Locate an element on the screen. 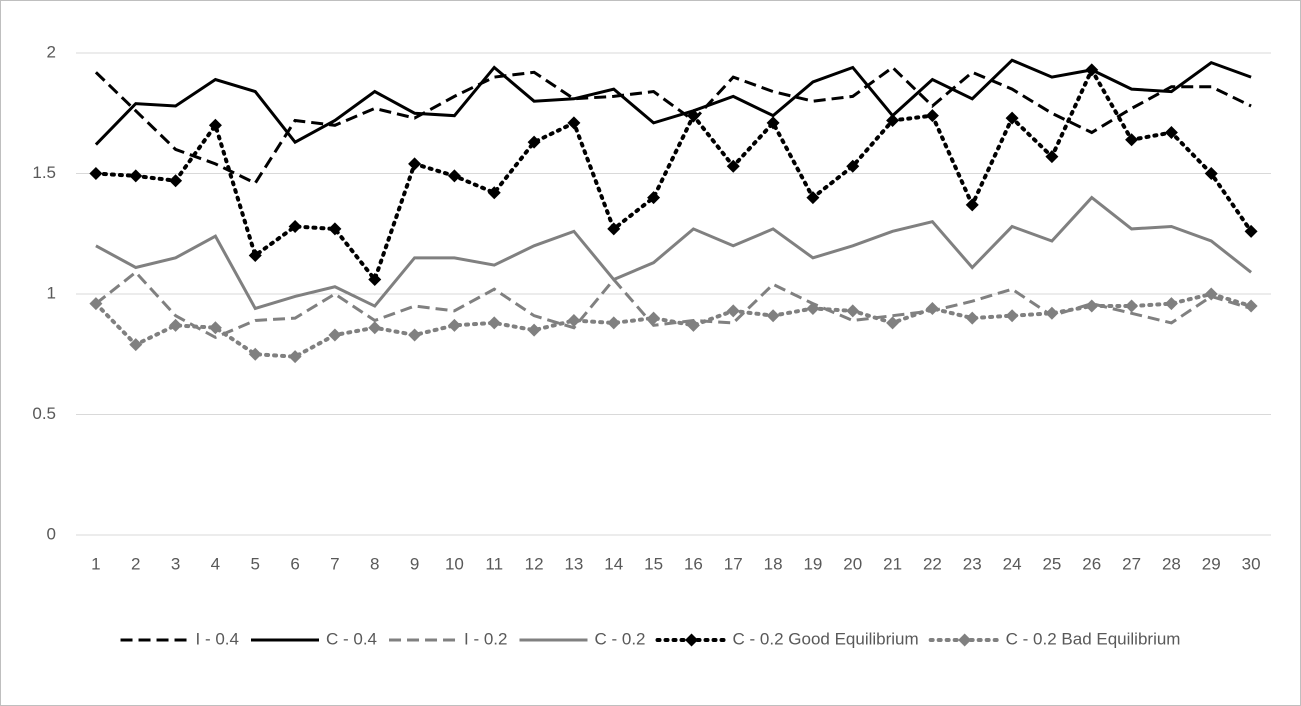 The width and height of the screenshot is (1301, 706). x-tick-label: 2 is located at coordinates (135, 563).